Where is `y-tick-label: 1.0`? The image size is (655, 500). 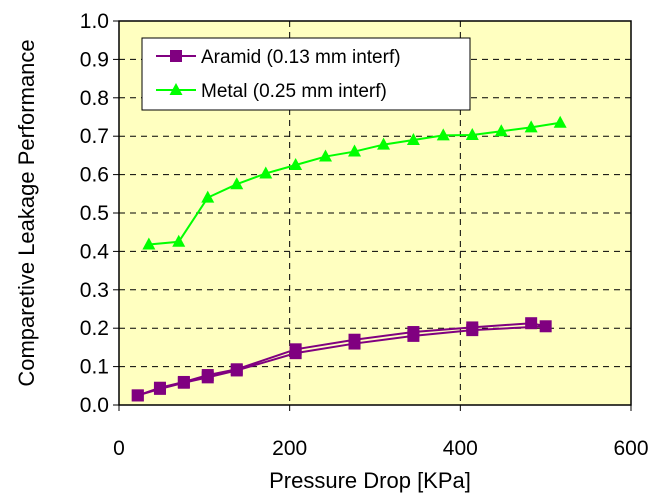
y-tick-label: 1.0 is located at coordinates (94, 21).